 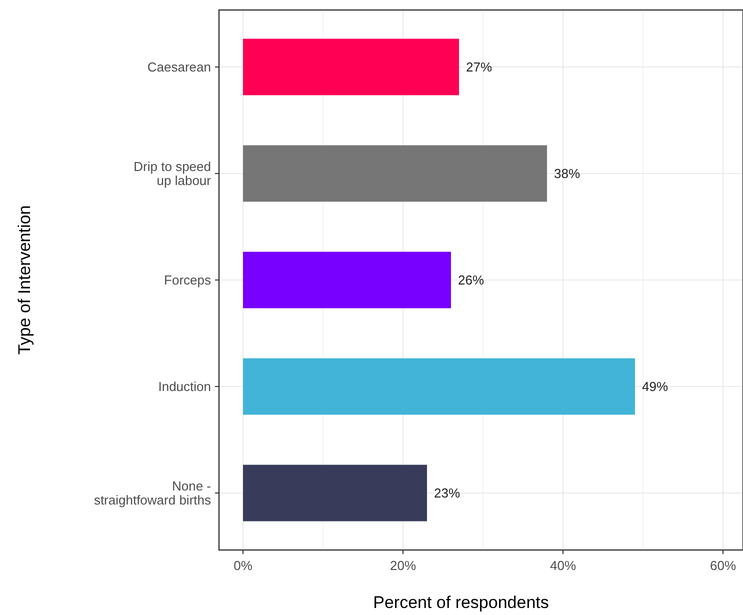 What do you see at coordinates (173, 173) in the screenshot?
I see `y-tick-label: Drip to speed up labour` at bounding box center [173, 173].